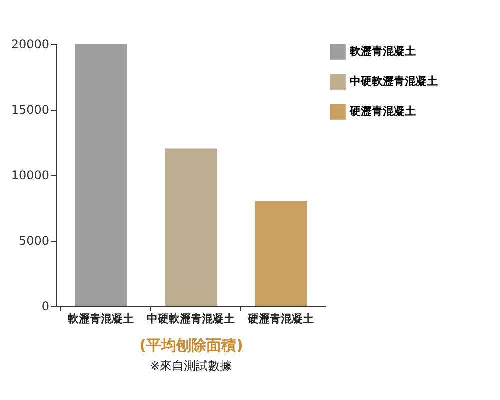 This screenshot has width=500, height=400. Describe the element at coordinates (394, 81) in the screenshot. I see `legend-label: 中硬軟瀝青混凝土` at that location.